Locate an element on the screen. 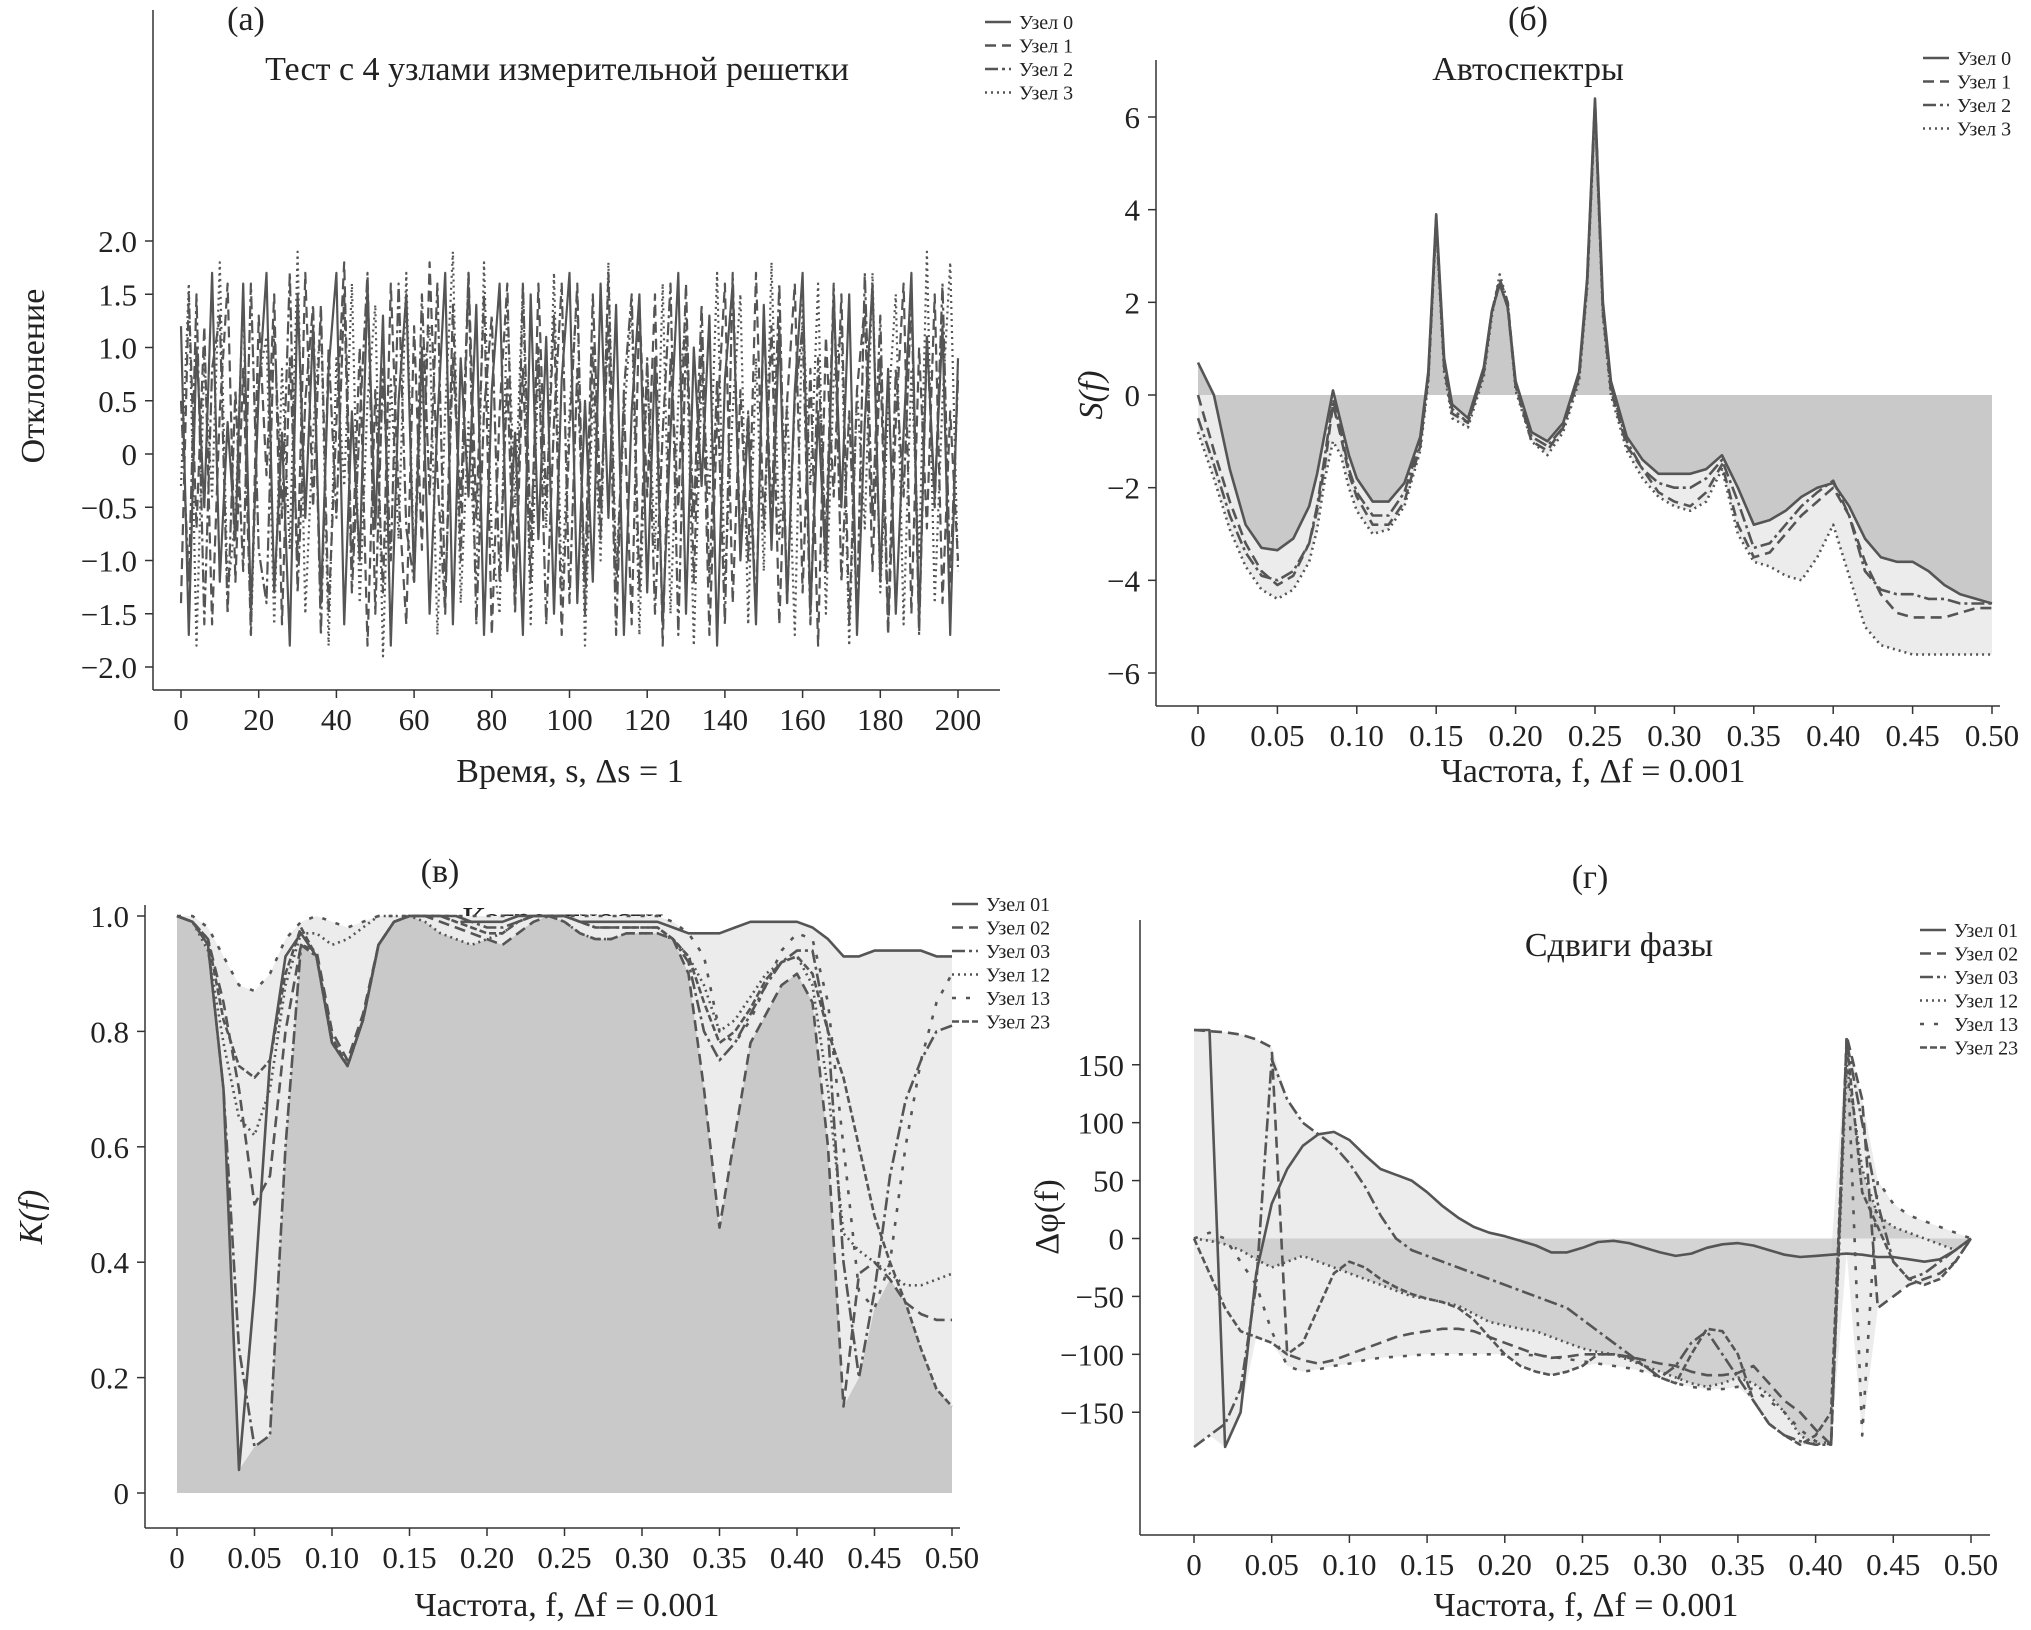 Image resolution: width=2031 pixels, height=1630 pixels. y-tick-label: 1.0 is located at coordinates (117, 348).